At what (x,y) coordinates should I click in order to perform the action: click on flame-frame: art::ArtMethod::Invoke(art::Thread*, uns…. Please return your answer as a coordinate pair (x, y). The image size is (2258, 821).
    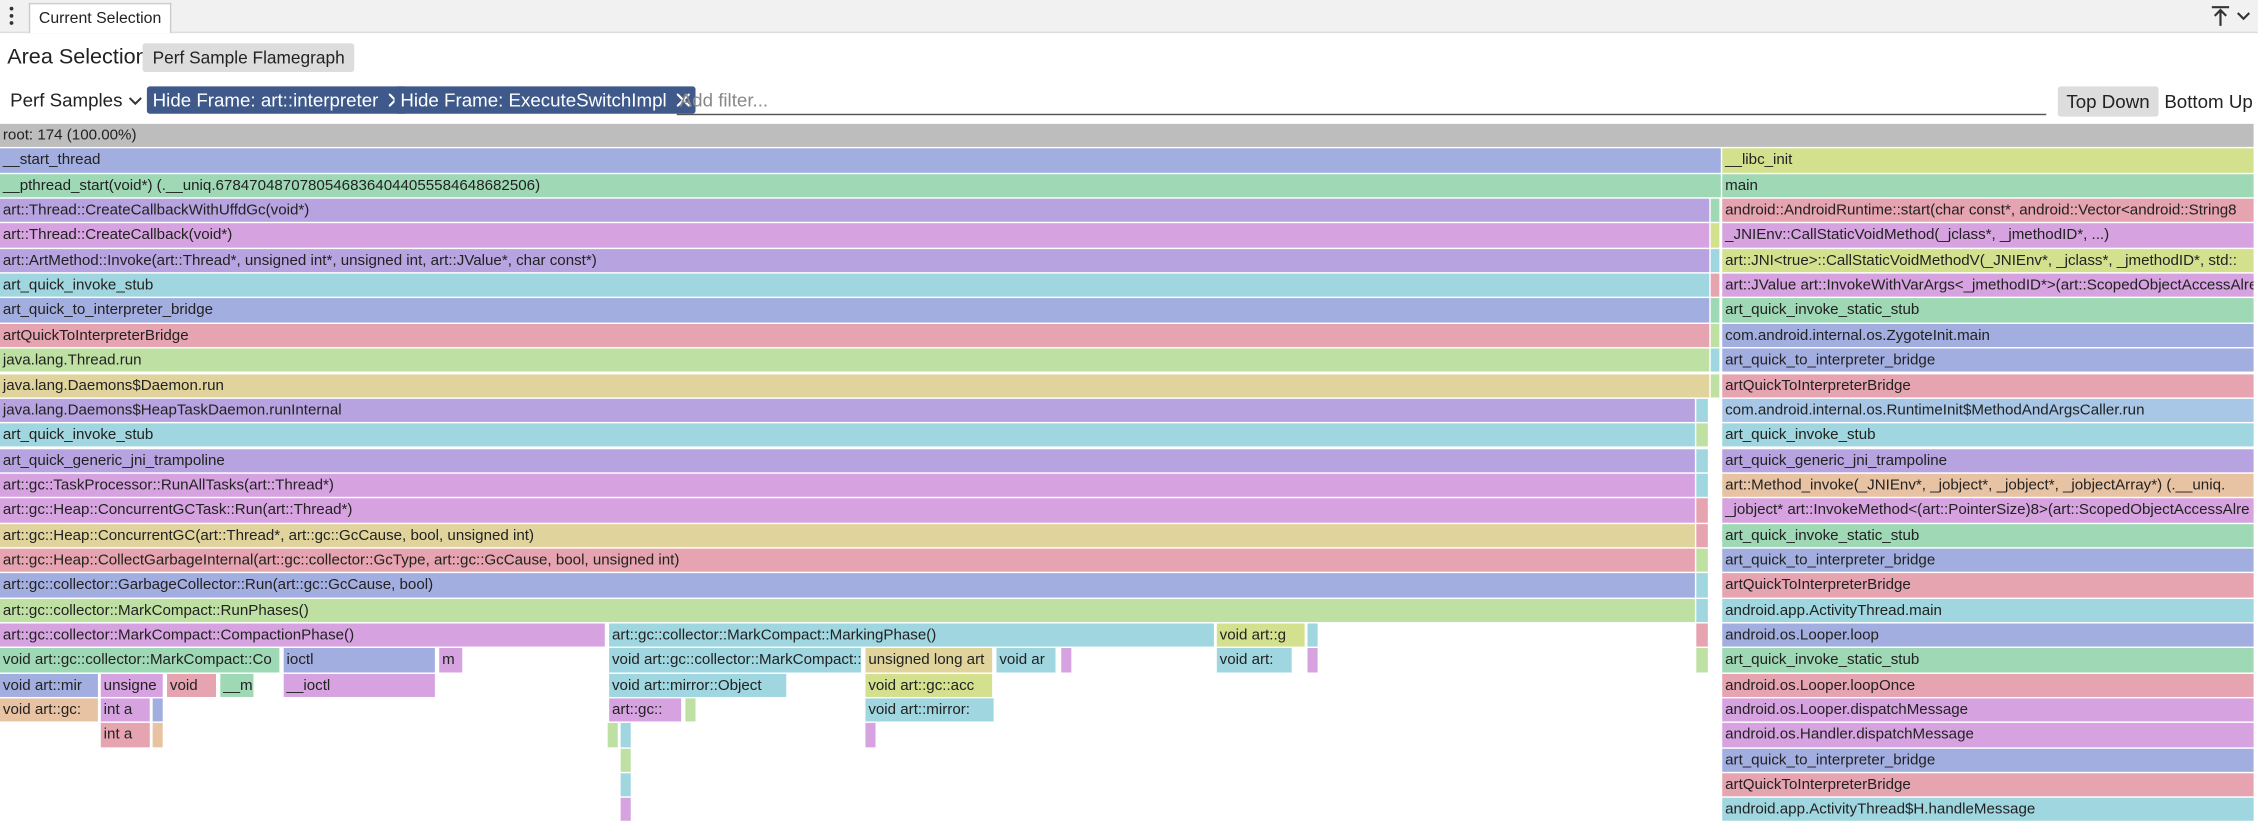
    Looking at the image, I should click on (855, 260).